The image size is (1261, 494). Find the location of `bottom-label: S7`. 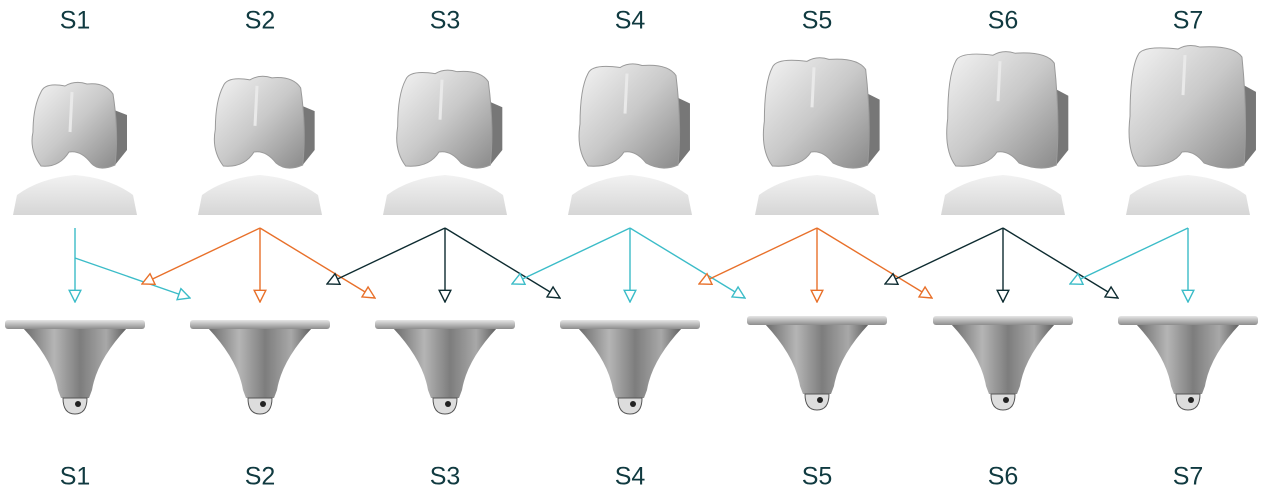

bottom-label: S7 is located at coordinates (1188, 477).